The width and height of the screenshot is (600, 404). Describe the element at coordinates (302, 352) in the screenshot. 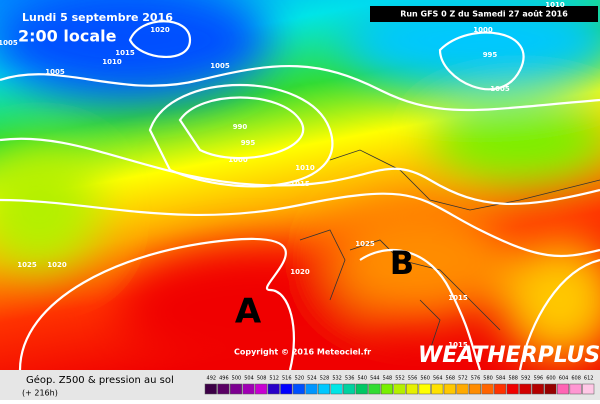

I see `copyright: Copyright © 2016 Meteociel.fr` at that location.